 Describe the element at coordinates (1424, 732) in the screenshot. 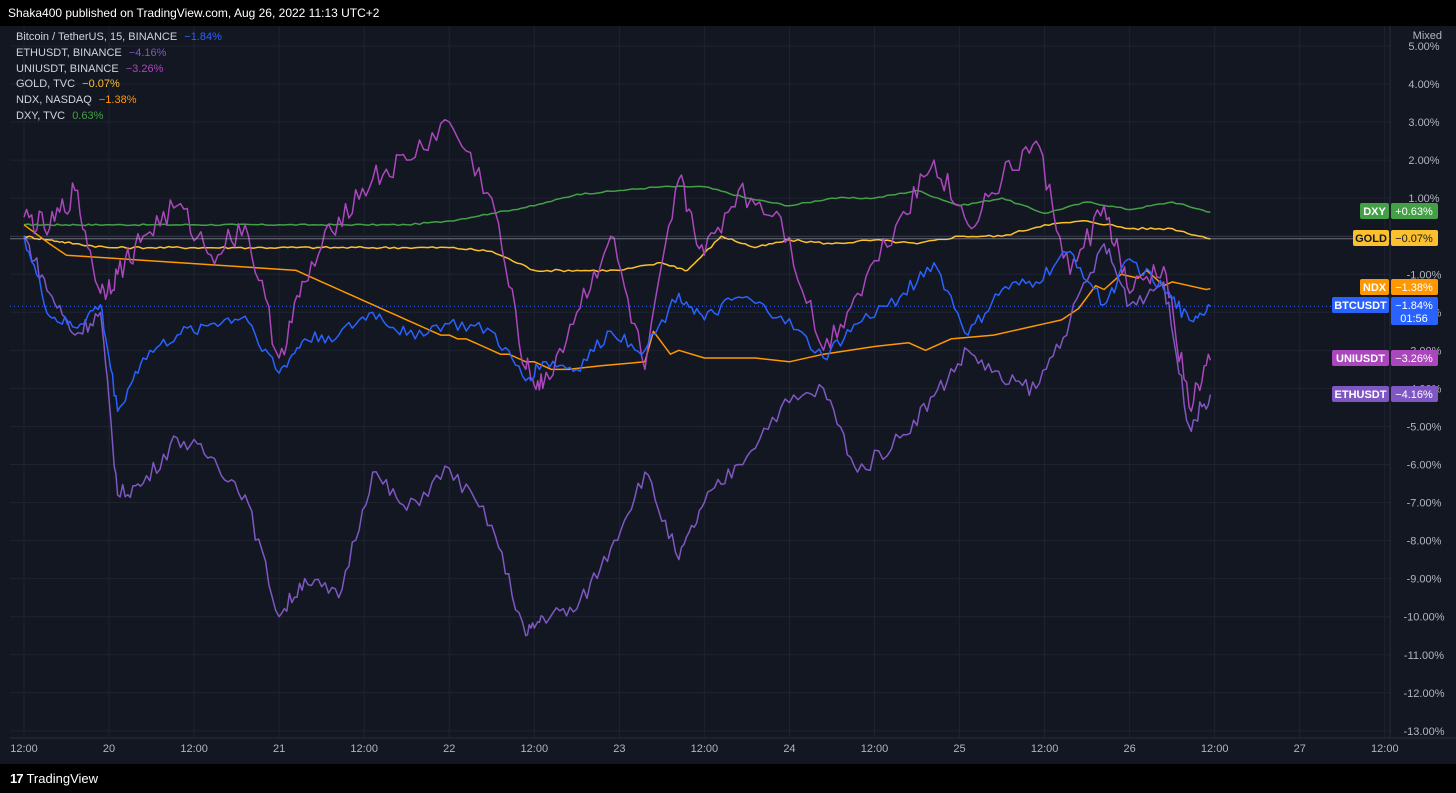

I see `y-tick-label: -13.00%` at that location.